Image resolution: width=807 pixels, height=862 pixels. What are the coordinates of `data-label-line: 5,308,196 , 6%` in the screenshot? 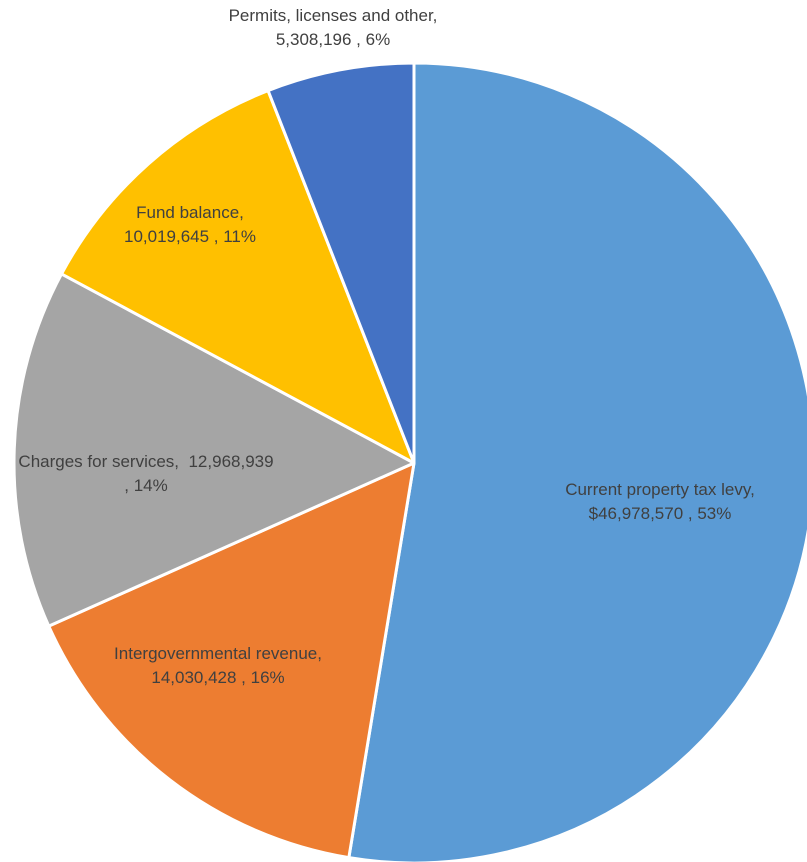 It's located at (333, 39).